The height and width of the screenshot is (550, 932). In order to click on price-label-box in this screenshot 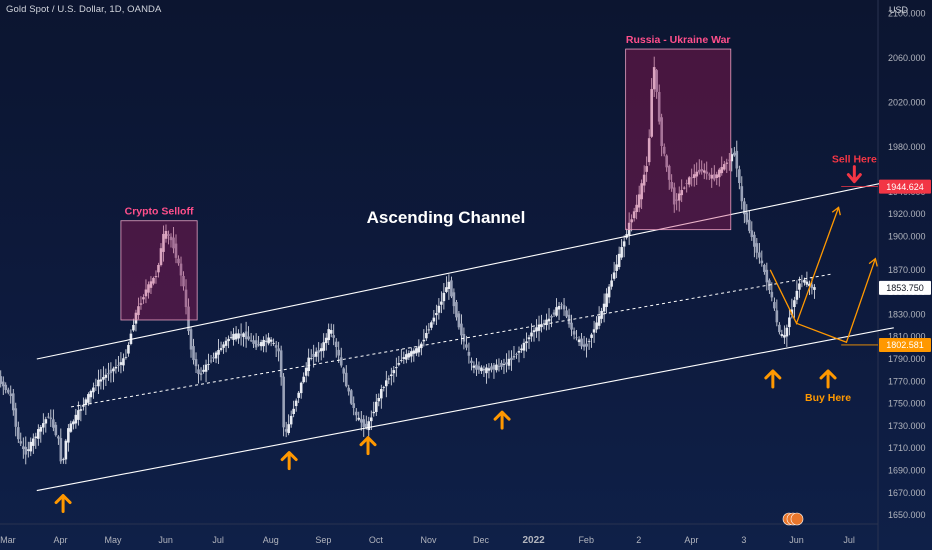, I will do `click(905, 186)`.